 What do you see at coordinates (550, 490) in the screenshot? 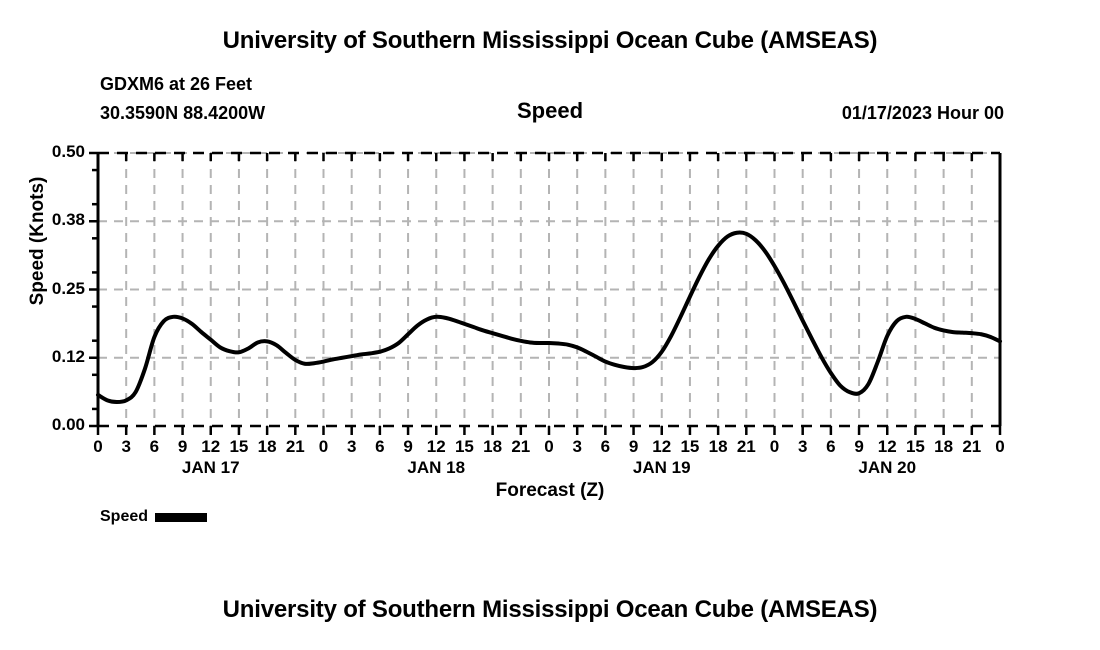
I see `x-axis-title: Forecast (Z)` at bounding box center [550, 490].